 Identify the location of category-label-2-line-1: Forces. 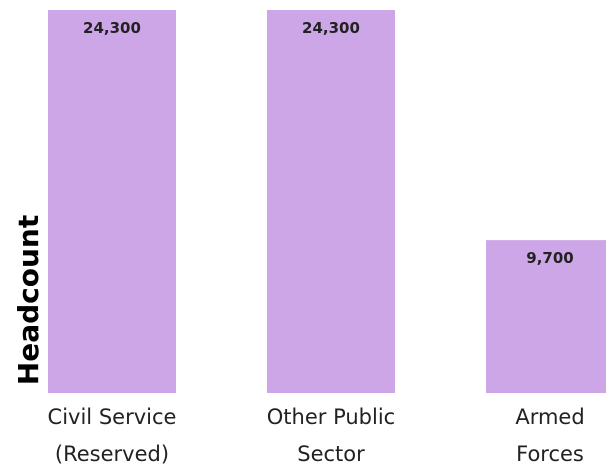
(550, 454).